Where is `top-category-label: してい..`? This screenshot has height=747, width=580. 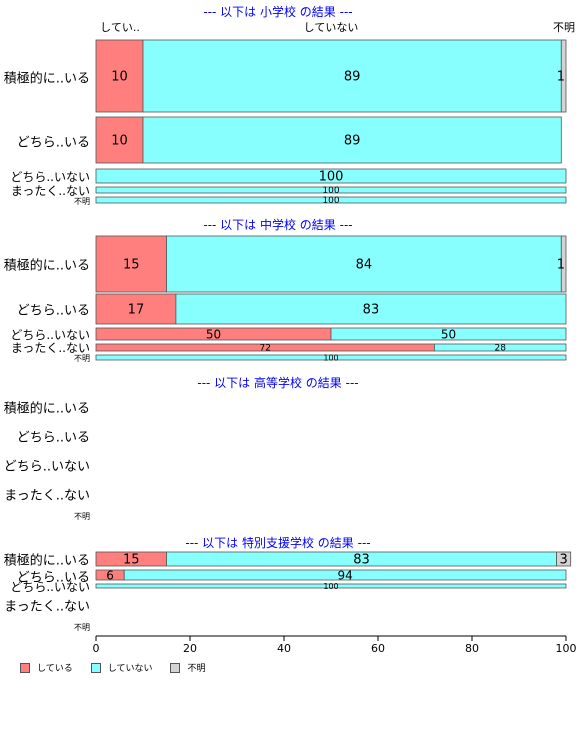 top-category-label: してい.. is located at coordinates (120, 27).